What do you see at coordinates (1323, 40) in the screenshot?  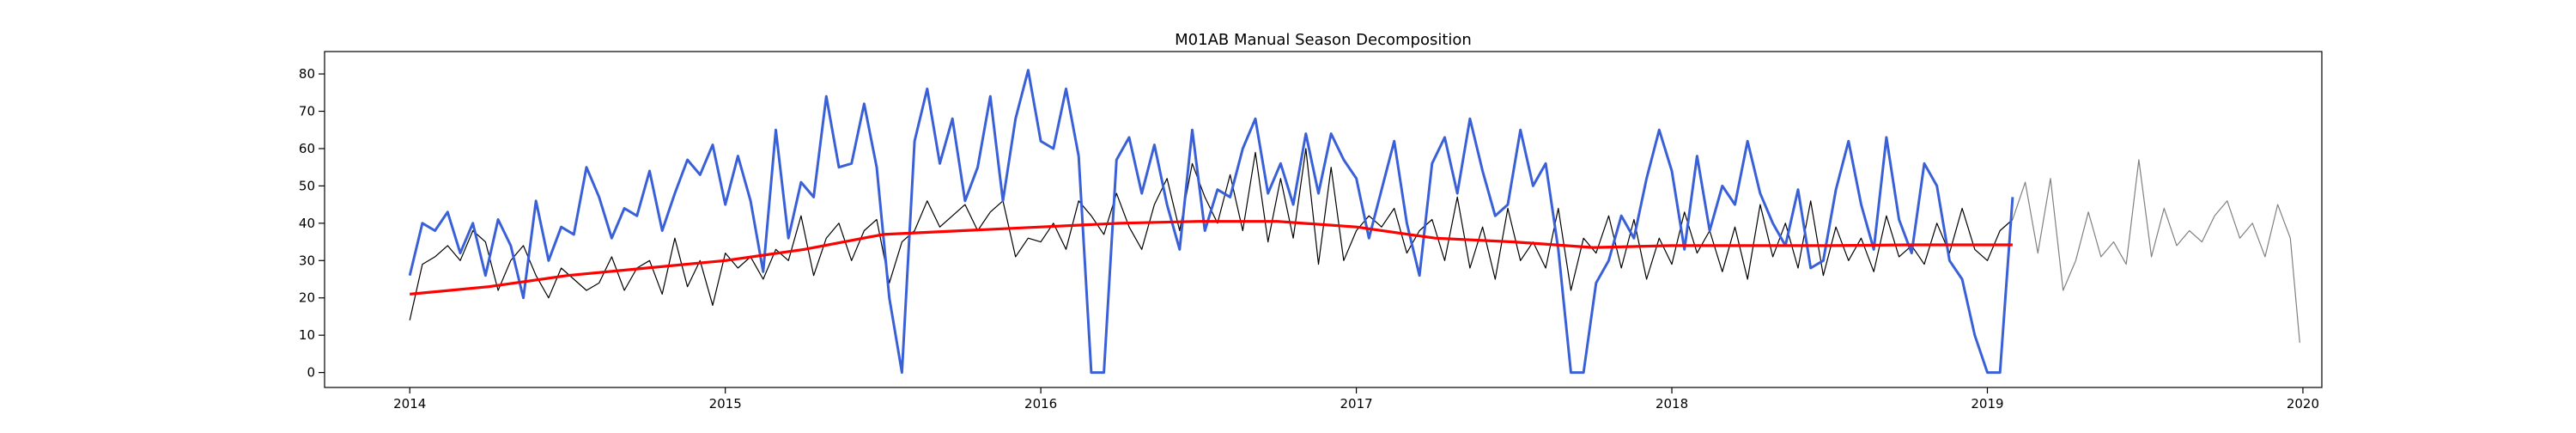 I see `chart-title: M01AB Manual Season Decomposition` at bounding box center [1323, 40].